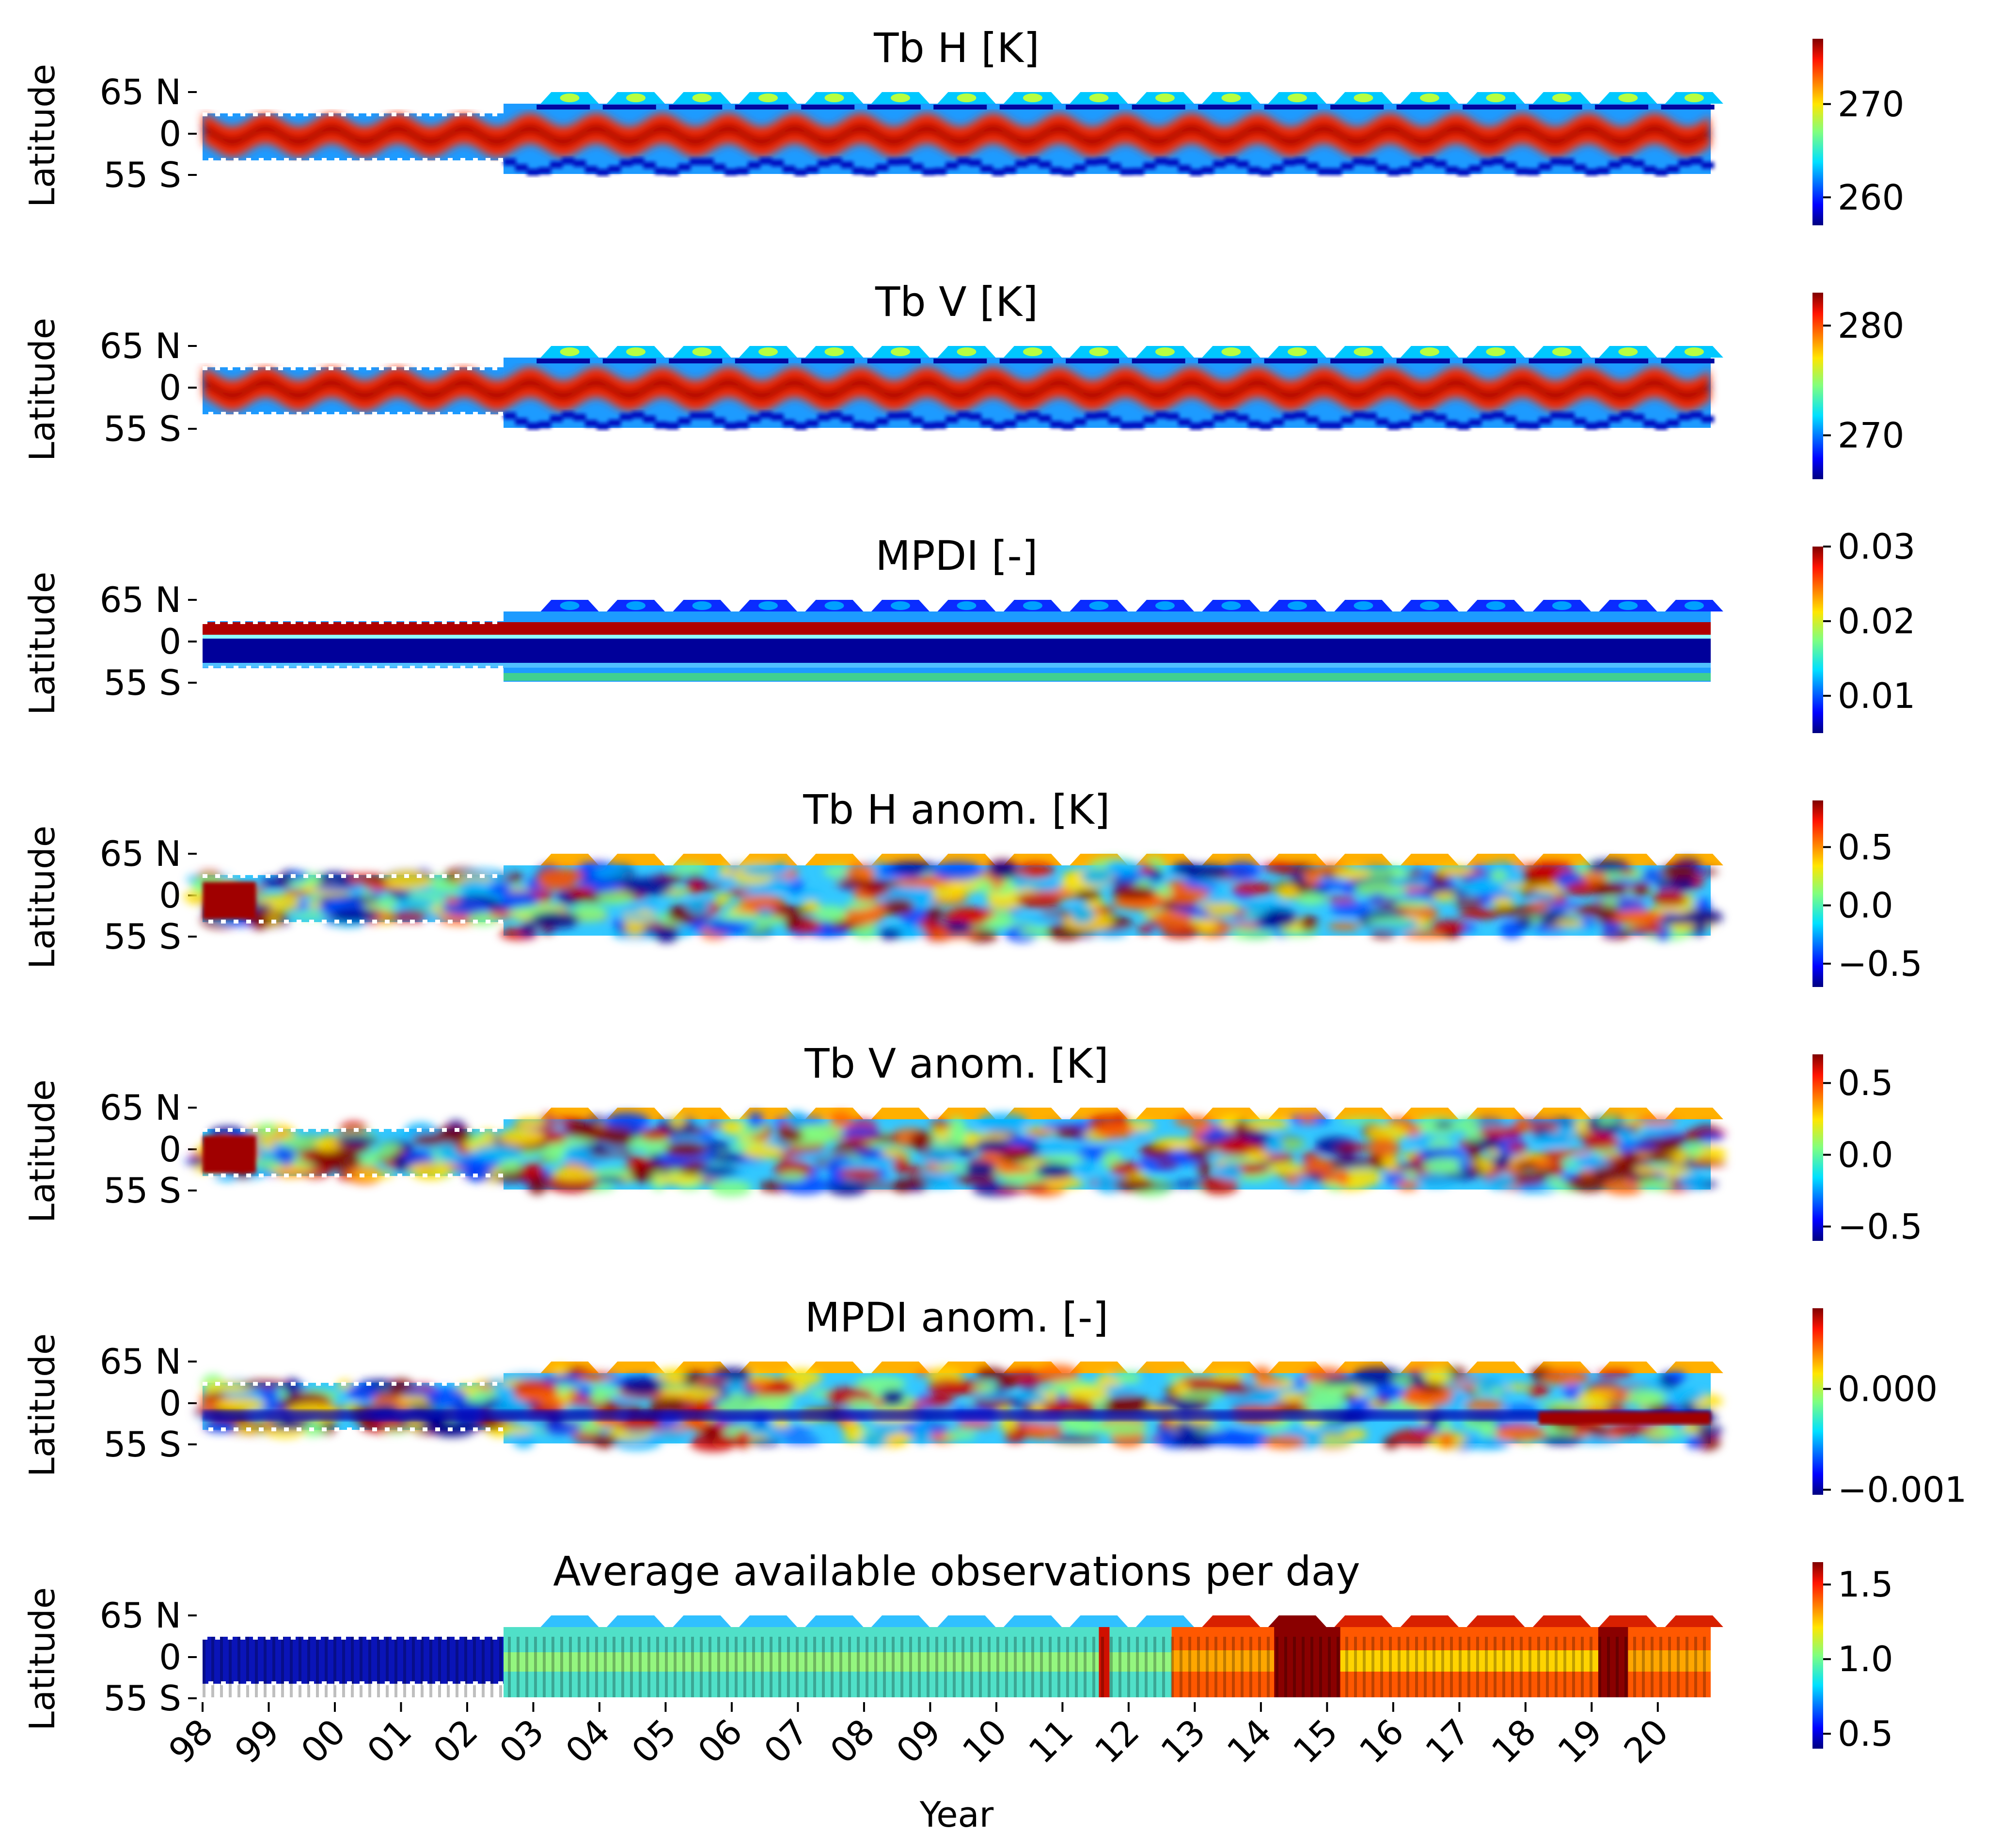  I want to click on year-tick-label: 04, so click(588, 1741).